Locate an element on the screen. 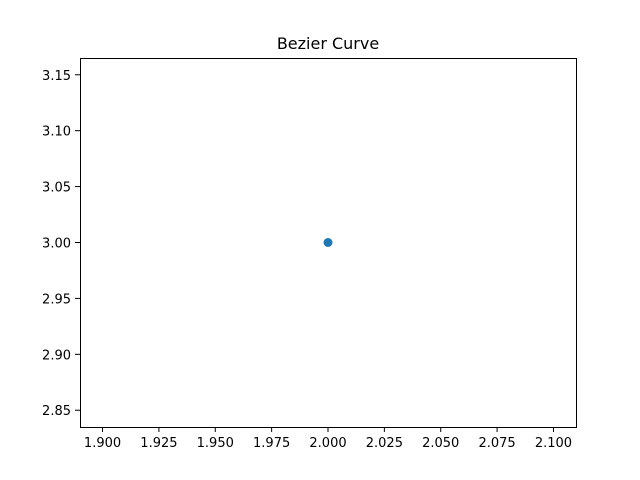 The width and height of the screenshot is (640, 480). y-tick-label: 3.10 is located at coordinates (56, 132).